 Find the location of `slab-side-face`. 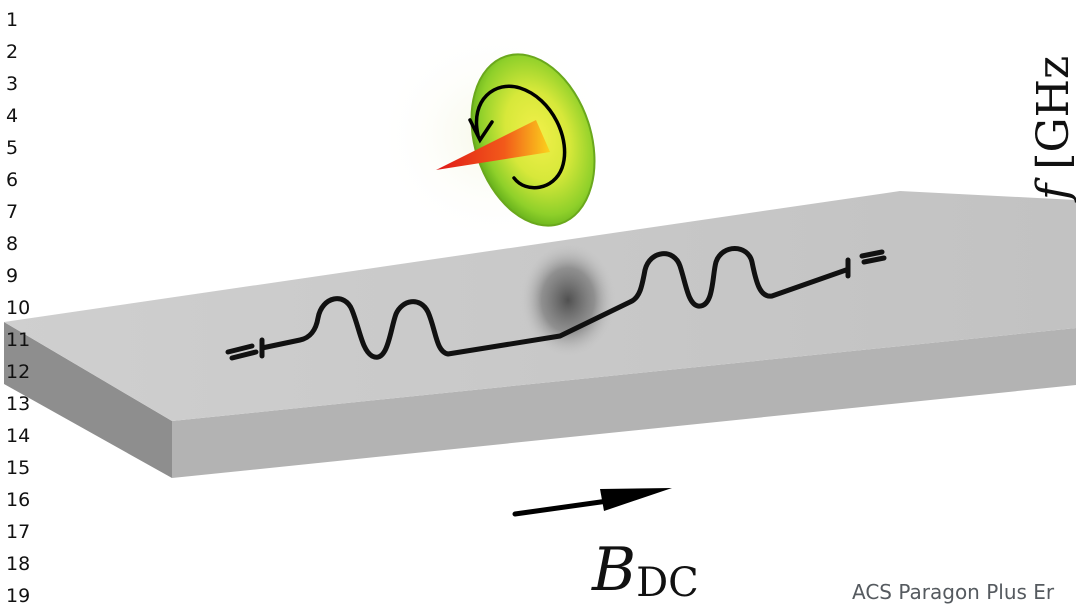

slab-side-face is located at coordinates (88, 400).